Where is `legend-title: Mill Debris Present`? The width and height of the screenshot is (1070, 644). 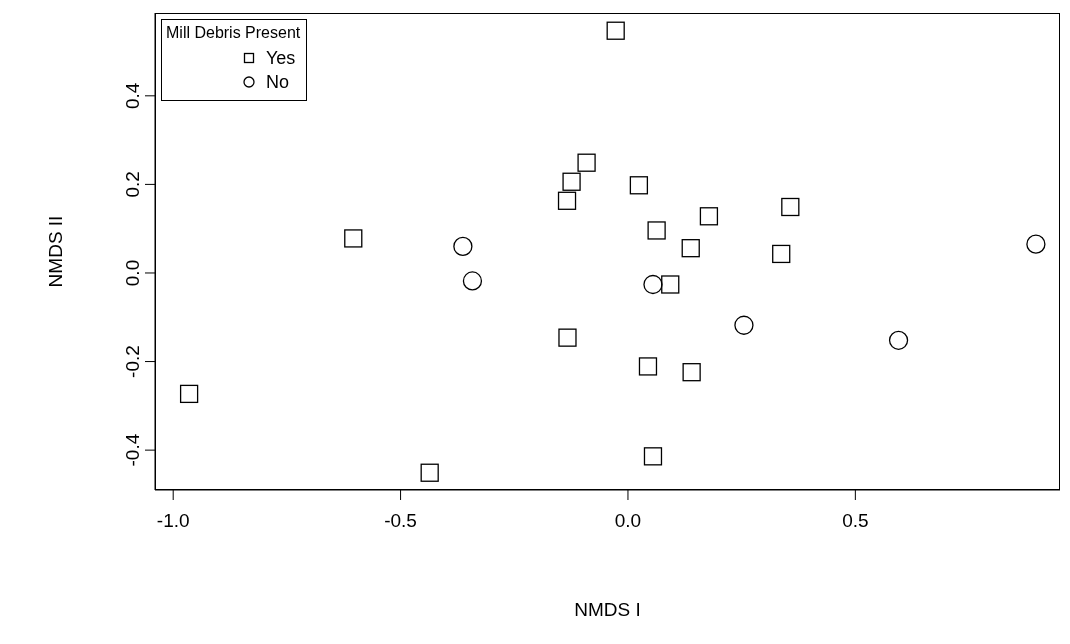 legend-title: Mill Debris Present is located at coordinates (233, 33).